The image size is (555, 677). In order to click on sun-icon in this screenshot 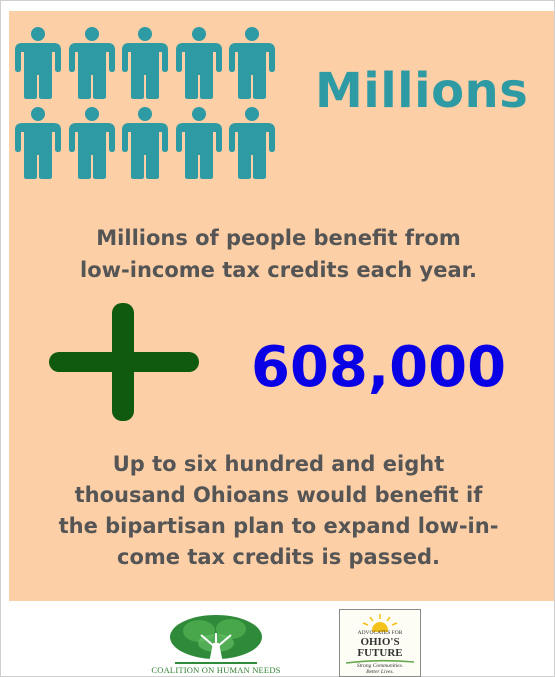, I will do `click(380, 623)`.